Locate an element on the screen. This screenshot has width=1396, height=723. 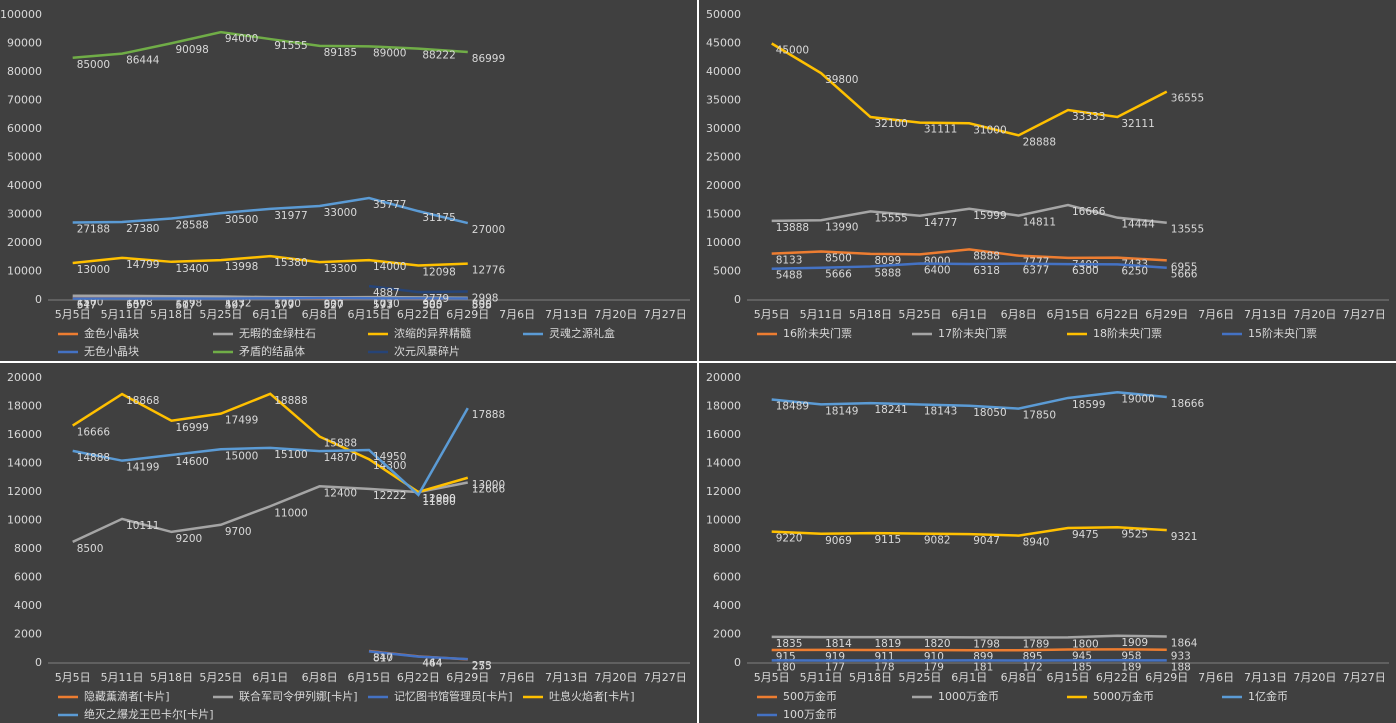
data-label: 13998 is located at coordinates (241, 267).